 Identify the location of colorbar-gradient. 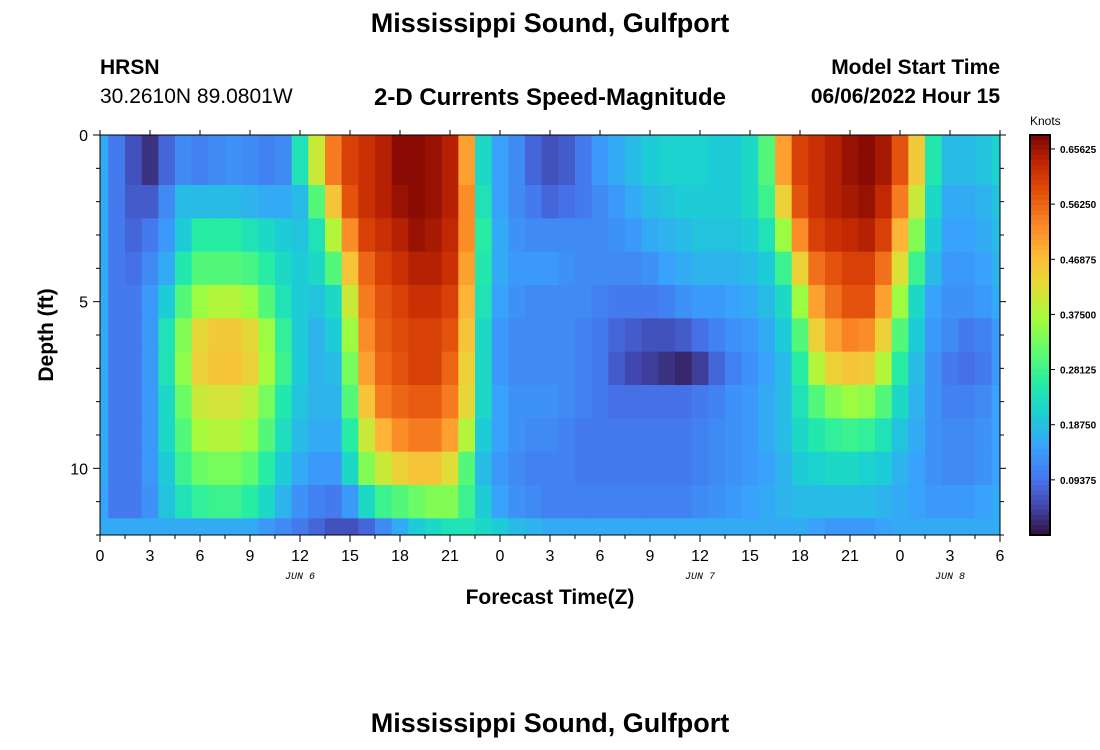
(1040, 335).